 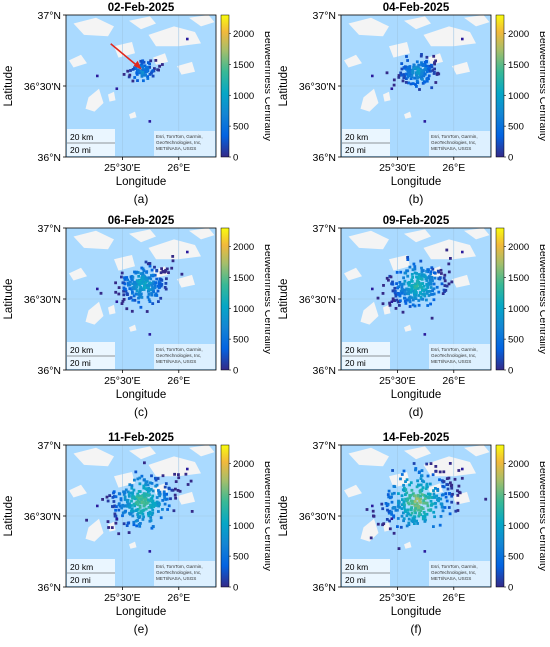 What do you see at coordinates (243, 34) in the screenshot?
I see `colorbar-tick-label: 2000` at bounding box center [243, 34].